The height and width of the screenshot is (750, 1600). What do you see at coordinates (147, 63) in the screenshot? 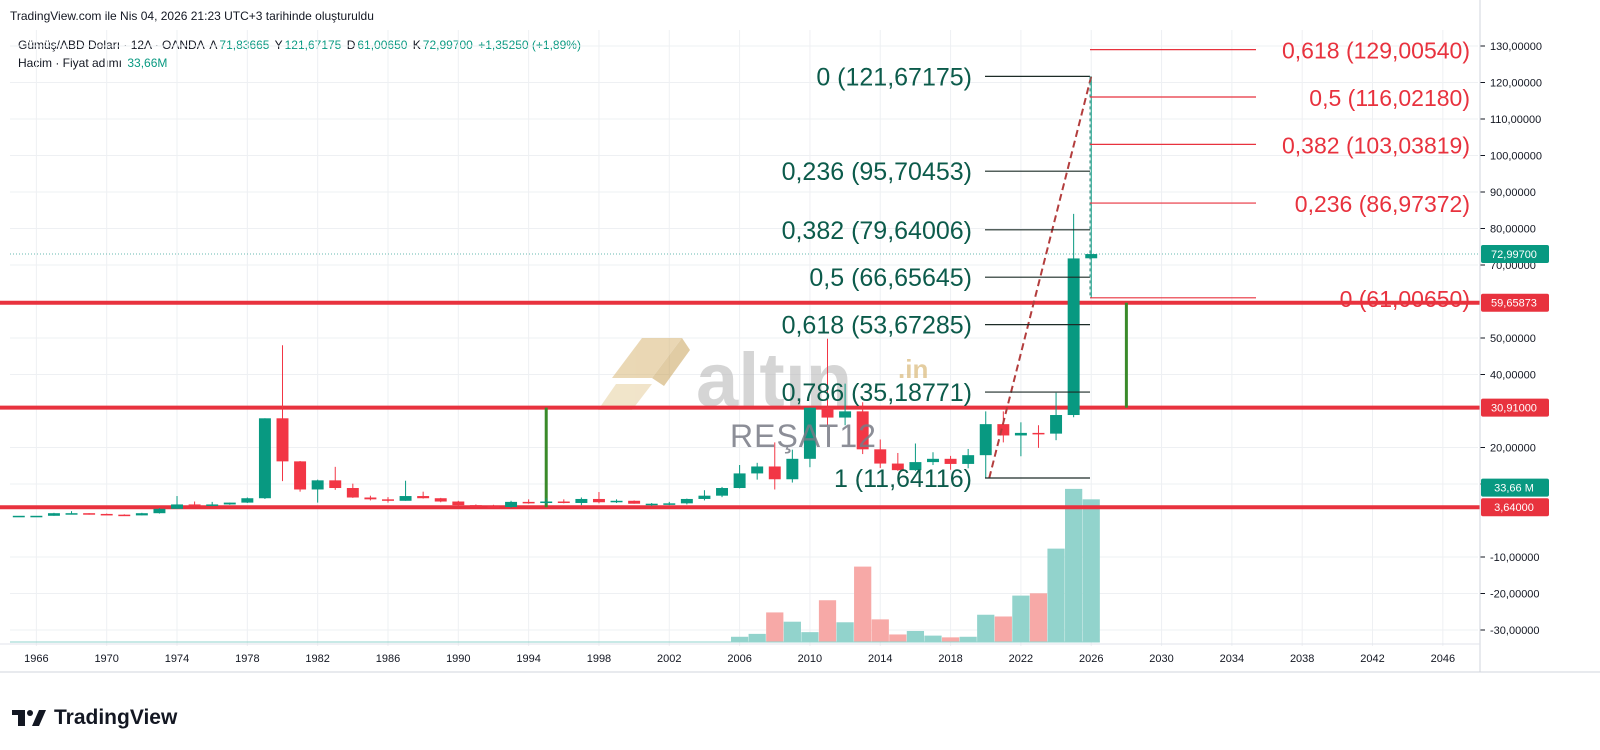
I see `legend-volume-value: 33,66M` at bounding box center [147, 63].